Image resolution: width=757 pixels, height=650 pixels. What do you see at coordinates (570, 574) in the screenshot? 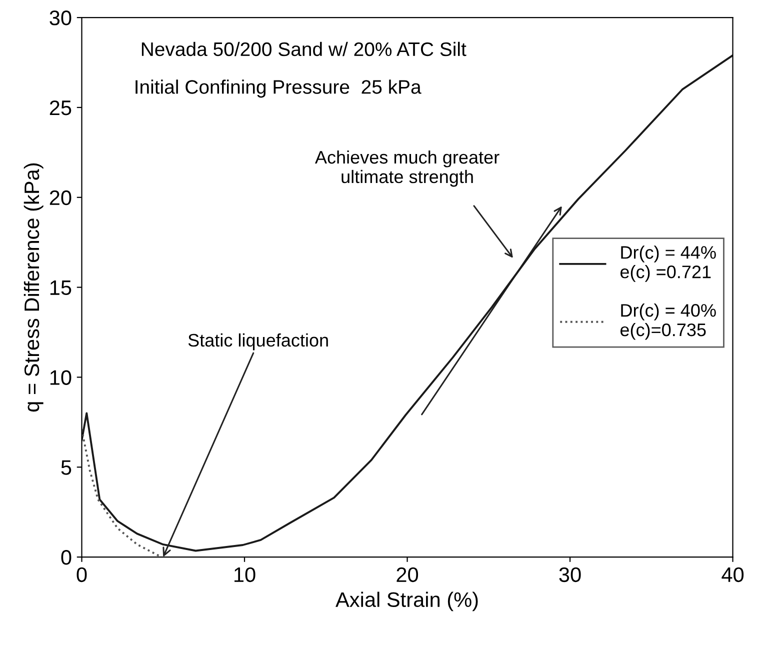
I see `x-tick-label: 30` at bounding box center [570, 574].